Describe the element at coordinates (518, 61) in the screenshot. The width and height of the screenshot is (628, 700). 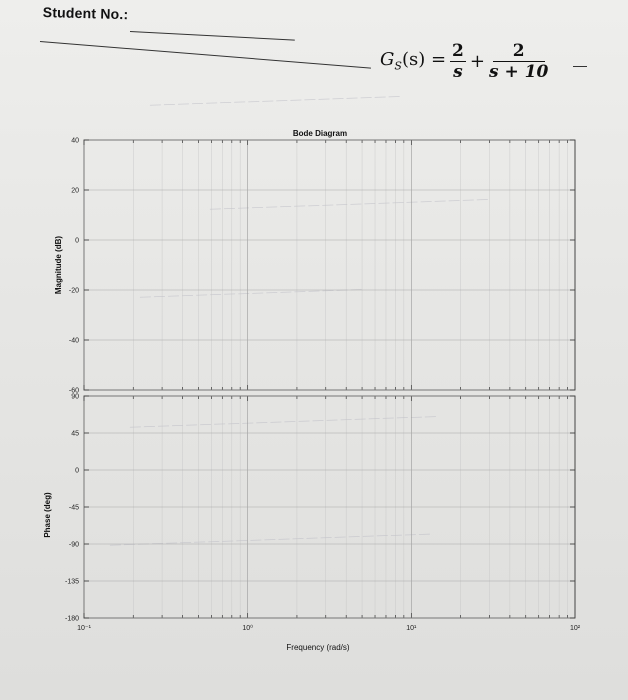
I see `fraction-term-2: 2 s + 10` at that location.